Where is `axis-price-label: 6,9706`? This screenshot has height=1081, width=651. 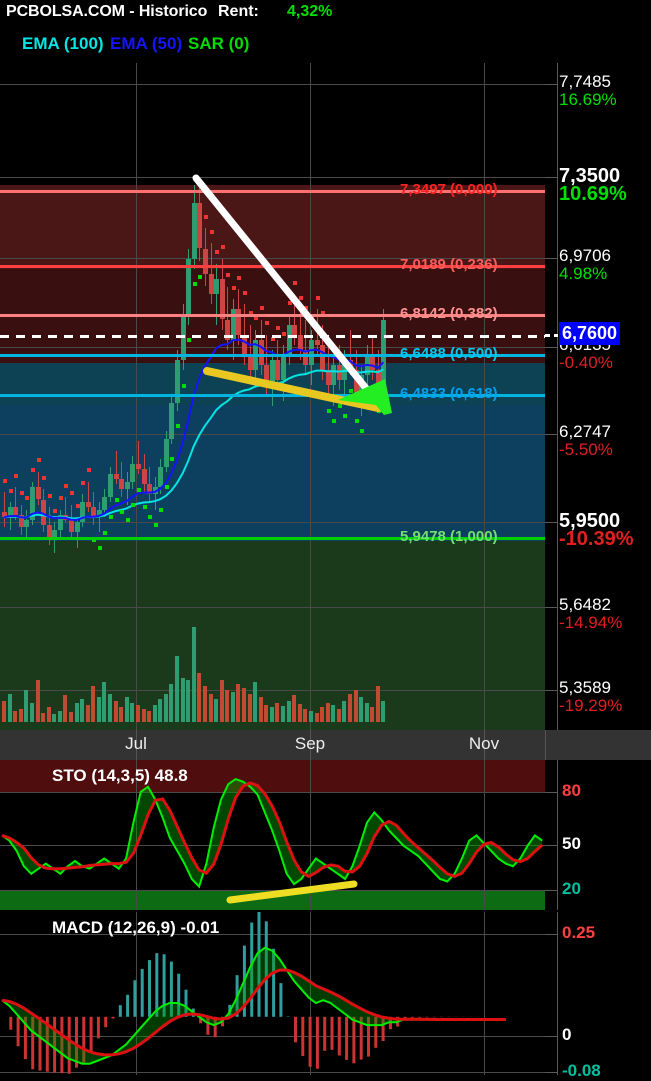 axis-price-label: 6,9706 is located at coordinates (585, 256).